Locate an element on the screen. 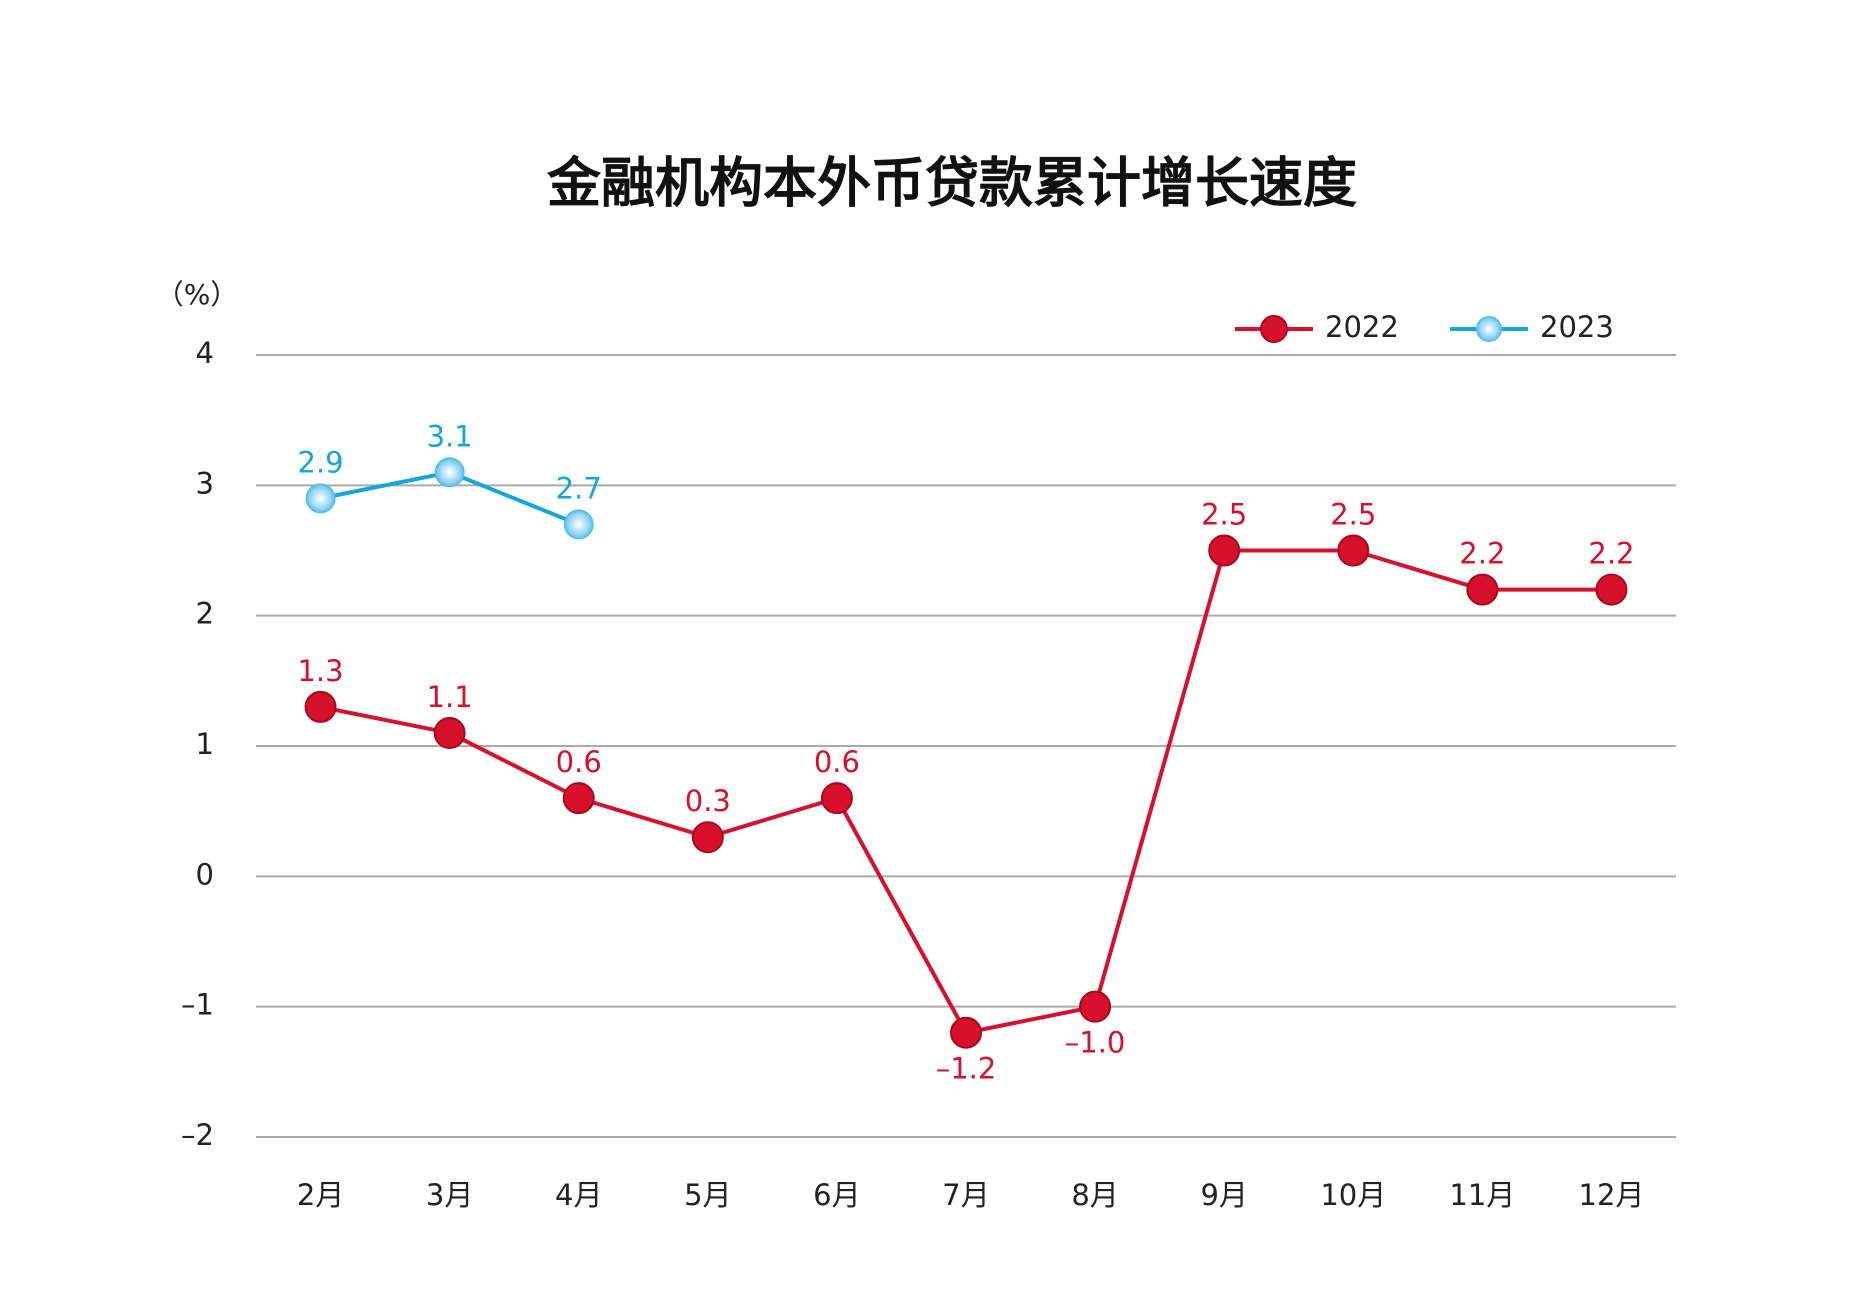 Image resolution: width=1849 pixels, height=1291 pixels. data-label: 3.1 is located at coordinates (450, 436).